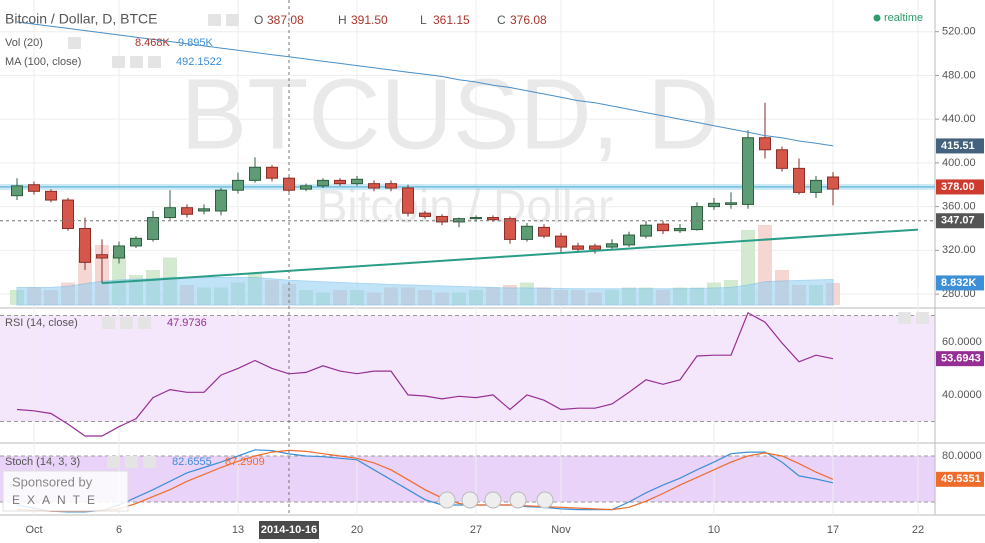  Describe the element at coordinates (192, 462) in the screenshot. I see `stoch-legend-k: 82.6555` at that location.